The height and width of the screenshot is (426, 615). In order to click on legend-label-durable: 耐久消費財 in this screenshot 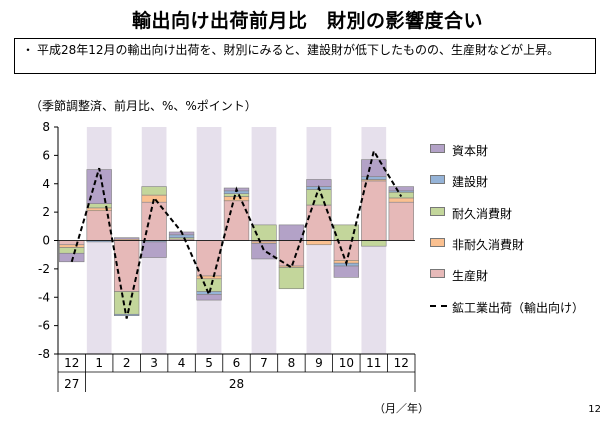, I will do `click(482, 214)`.